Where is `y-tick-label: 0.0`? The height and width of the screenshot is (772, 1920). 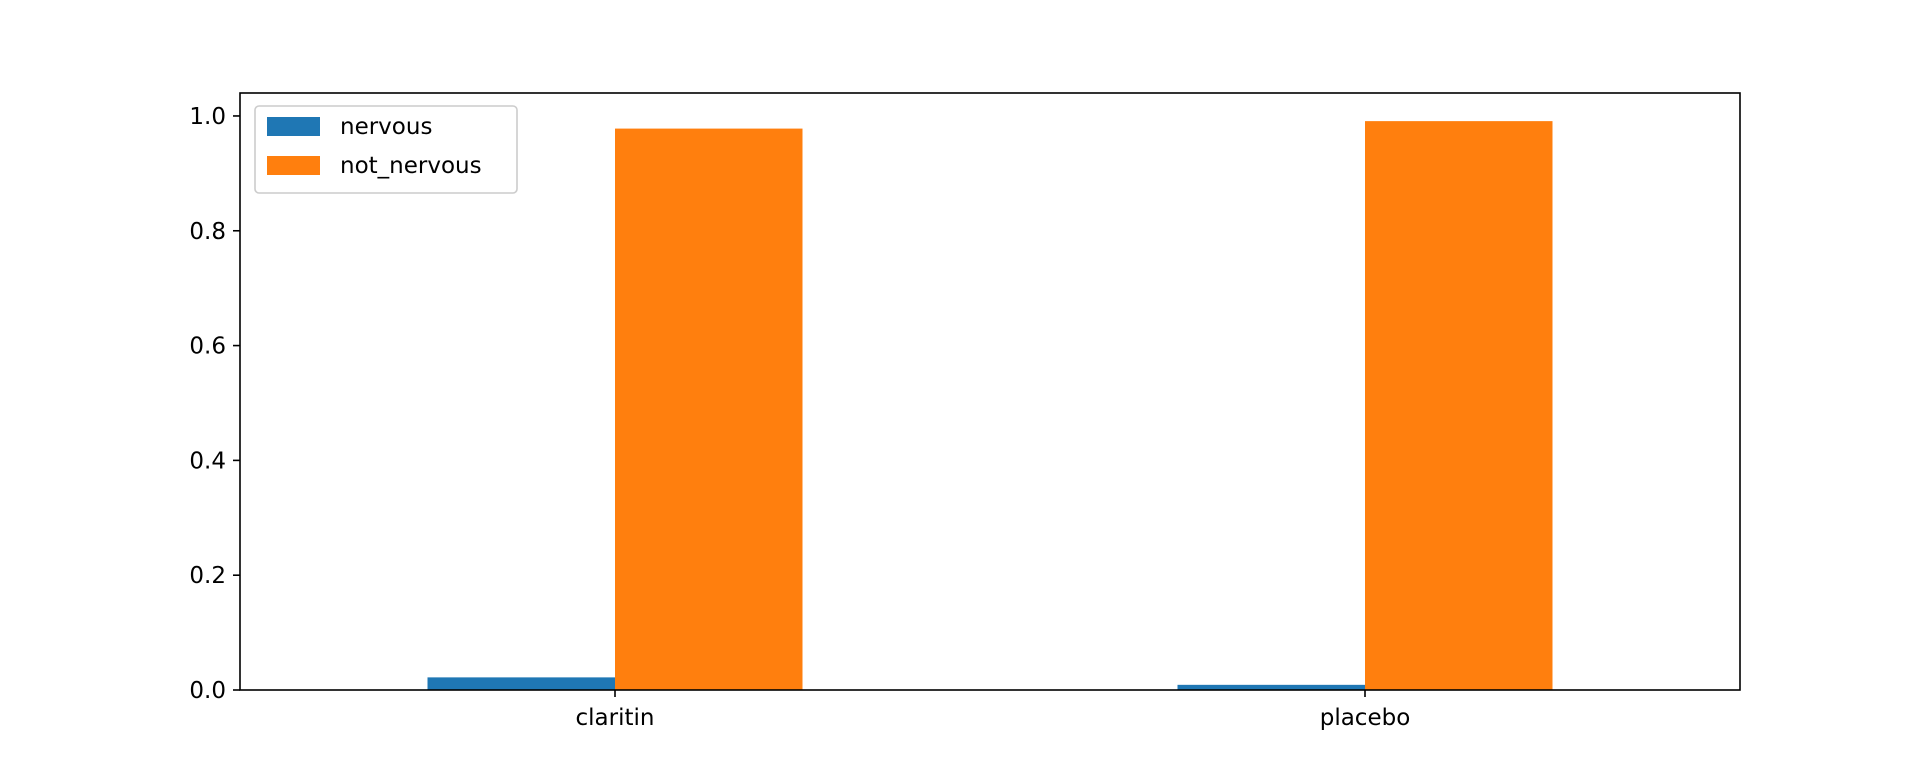
y-tick-label: 0.0 is located at coordinates (207, 691).